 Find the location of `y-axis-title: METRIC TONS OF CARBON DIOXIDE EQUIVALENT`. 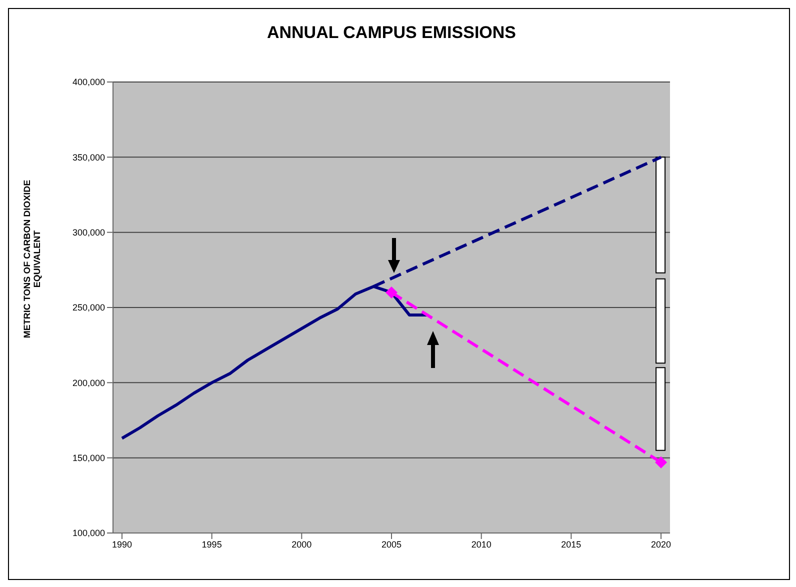

y-axis-title: METRIC TONS OF CARBON DIOXIDE EQUIVALENT is located at coordinates (32, 259).